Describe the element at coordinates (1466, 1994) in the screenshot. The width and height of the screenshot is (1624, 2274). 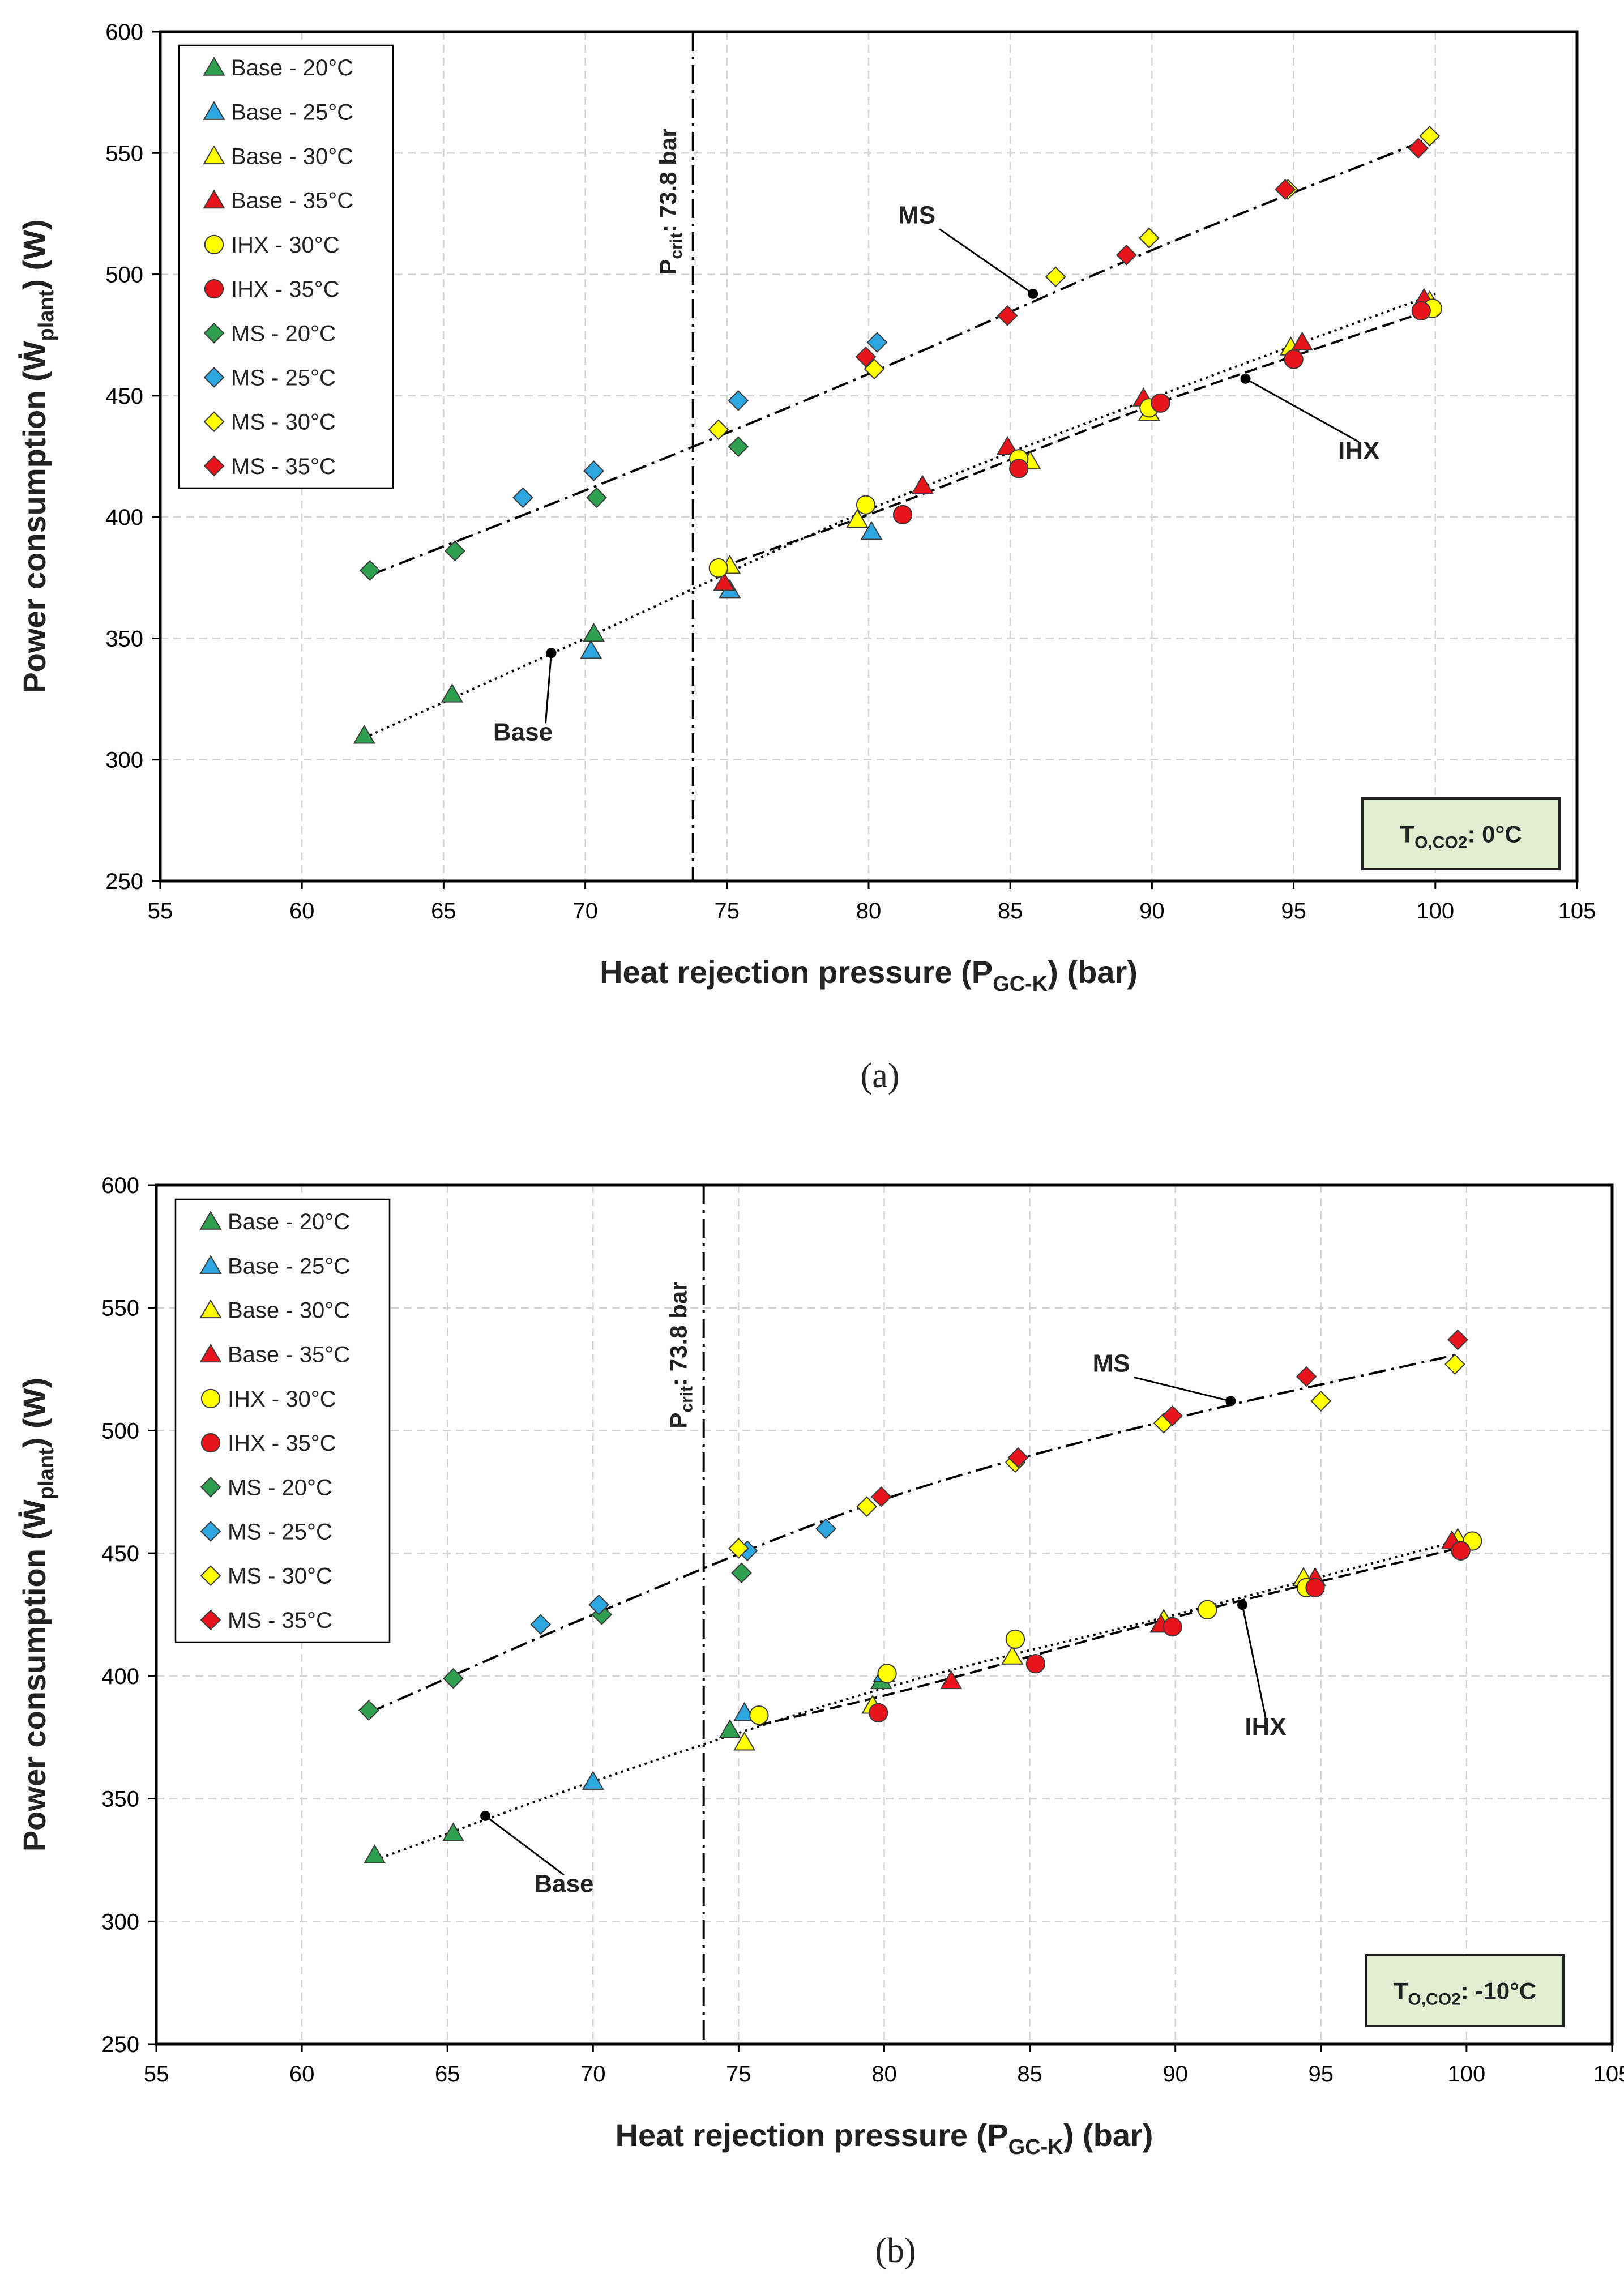
I see `condition-label: TO,CO2: -10°C` at that location.